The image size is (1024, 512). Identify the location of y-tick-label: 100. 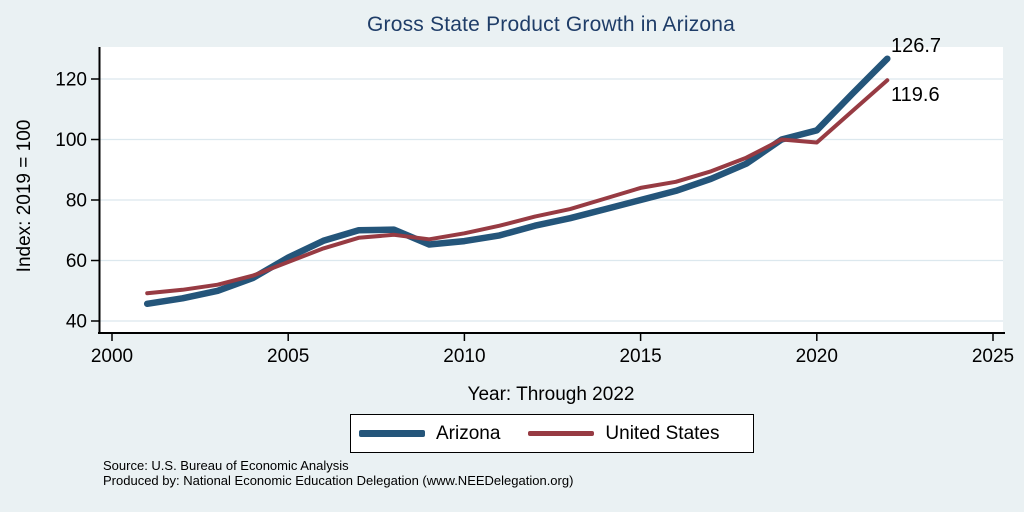
(71, 140).